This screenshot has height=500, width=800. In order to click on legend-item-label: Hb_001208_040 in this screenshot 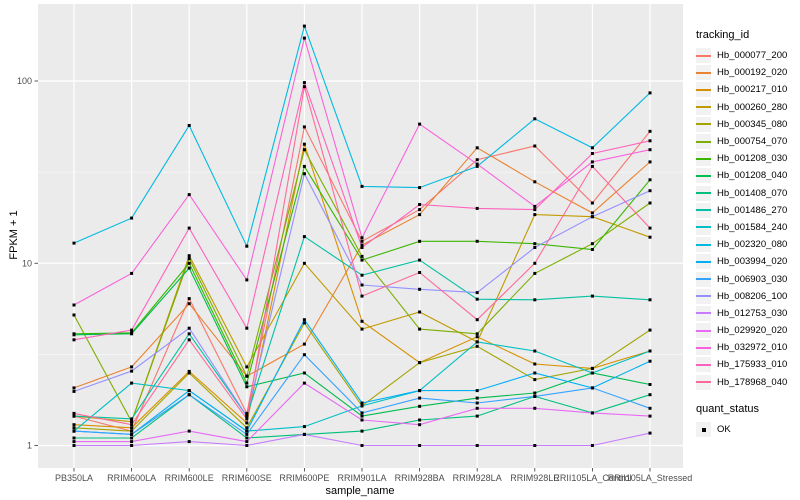, I will do `click(752, 176)`.